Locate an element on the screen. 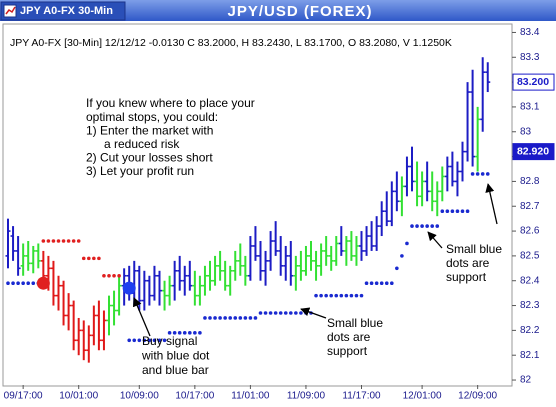 The image size is (556, 407). annotation-line: support is located at coordinates (347, 351).